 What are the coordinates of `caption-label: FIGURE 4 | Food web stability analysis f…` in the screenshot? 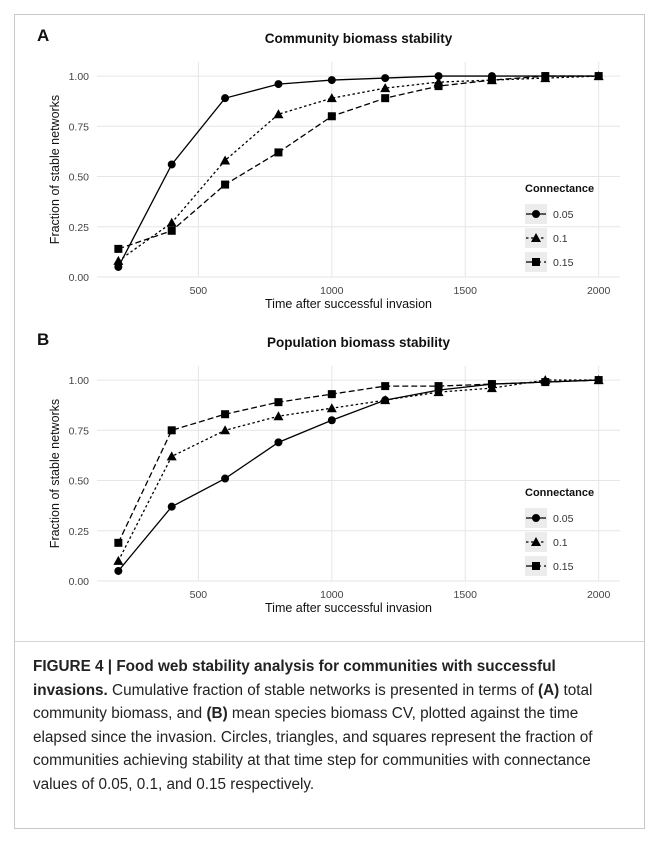 It's located at (294, 678).